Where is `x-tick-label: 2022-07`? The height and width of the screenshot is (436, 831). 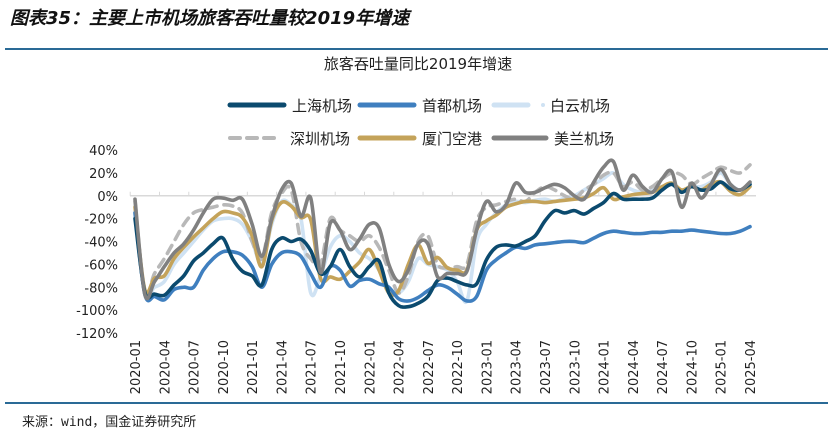 x-tick-label: 2022-07 is located at coordinates (429, 367).